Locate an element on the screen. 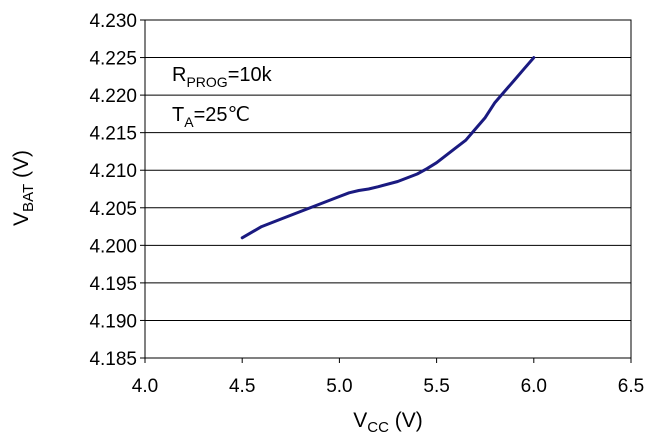  x-axis-ticks: 4.0 4.5 5.0 5.5 6.0 6.5 is located at coordinates (388, 377).